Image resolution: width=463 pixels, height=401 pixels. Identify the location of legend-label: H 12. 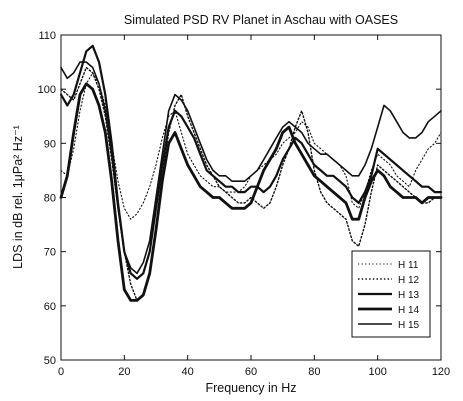
(409, 280).